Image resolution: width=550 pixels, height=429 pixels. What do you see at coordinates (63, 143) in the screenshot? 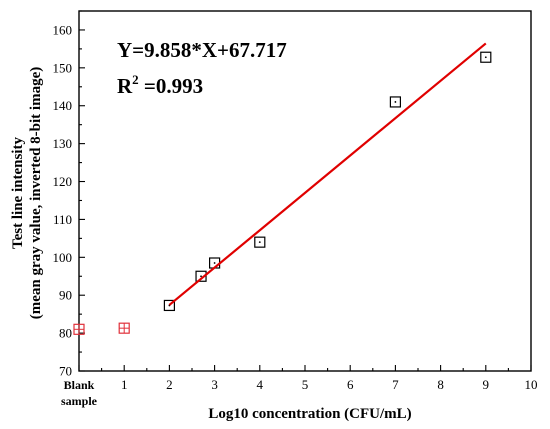
I see `y-tick-label: 130` at bounding box center [63, 143].